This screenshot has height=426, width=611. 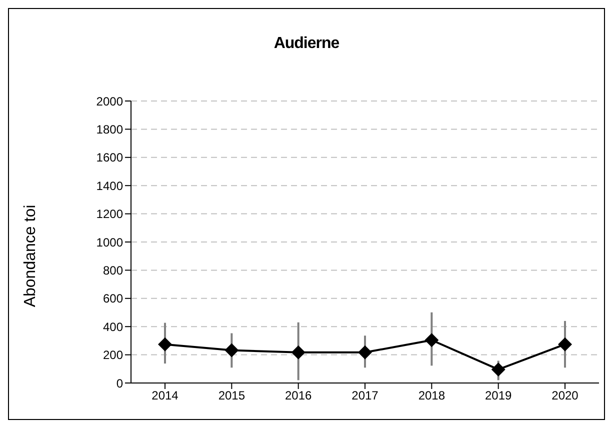 What do you see at coordinates (498, 395) in the screenshot?
I see `x-tick-label: 2019` at bounding box center [498, 395].